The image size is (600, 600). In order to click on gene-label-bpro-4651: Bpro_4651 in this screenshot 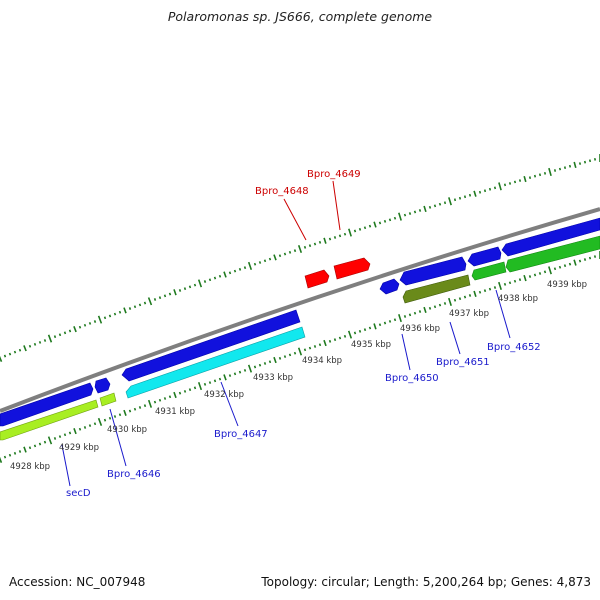, I will do `click(463, 362)`.